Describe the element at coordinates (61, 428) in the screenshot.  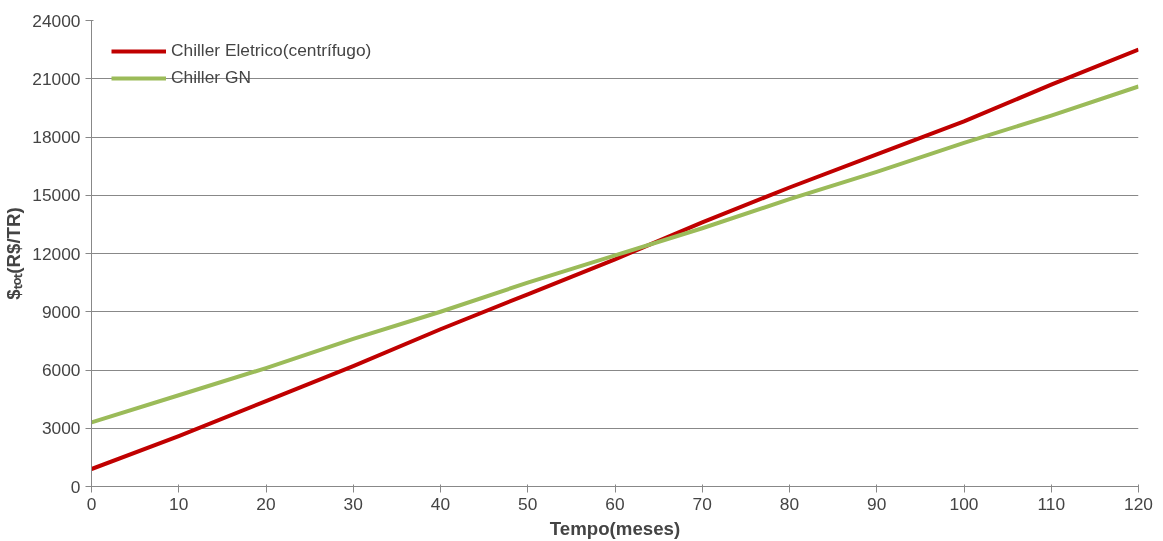
I see `y-tick-label: 3000` at that location.